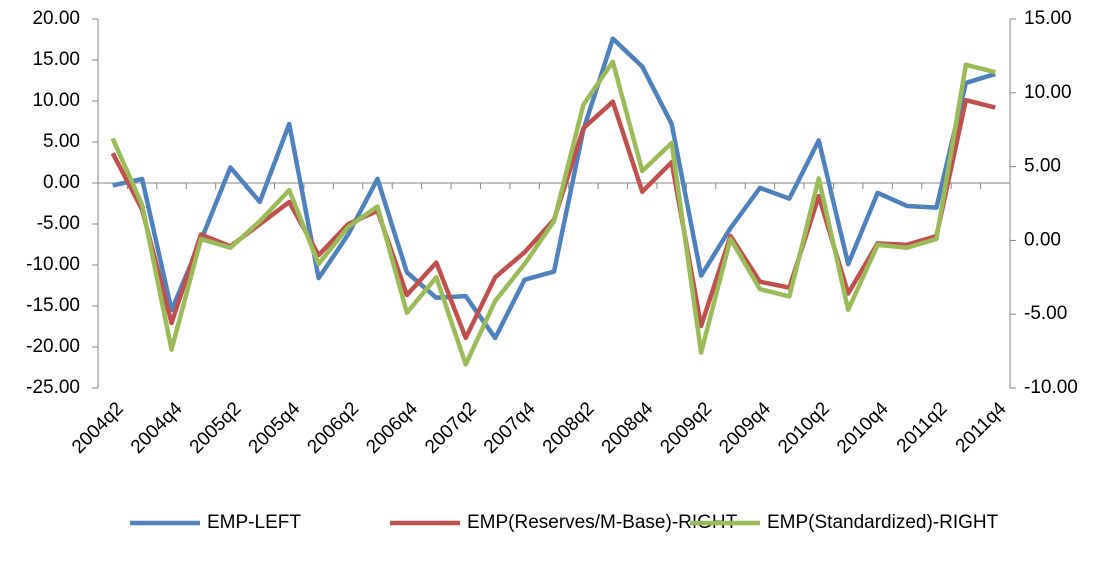 The height and width of the screenshot is (562, 1104). Describe the element at coordinates (275, 428) in the screenshot. I see `x-tick-label: 2005q4` at that location.